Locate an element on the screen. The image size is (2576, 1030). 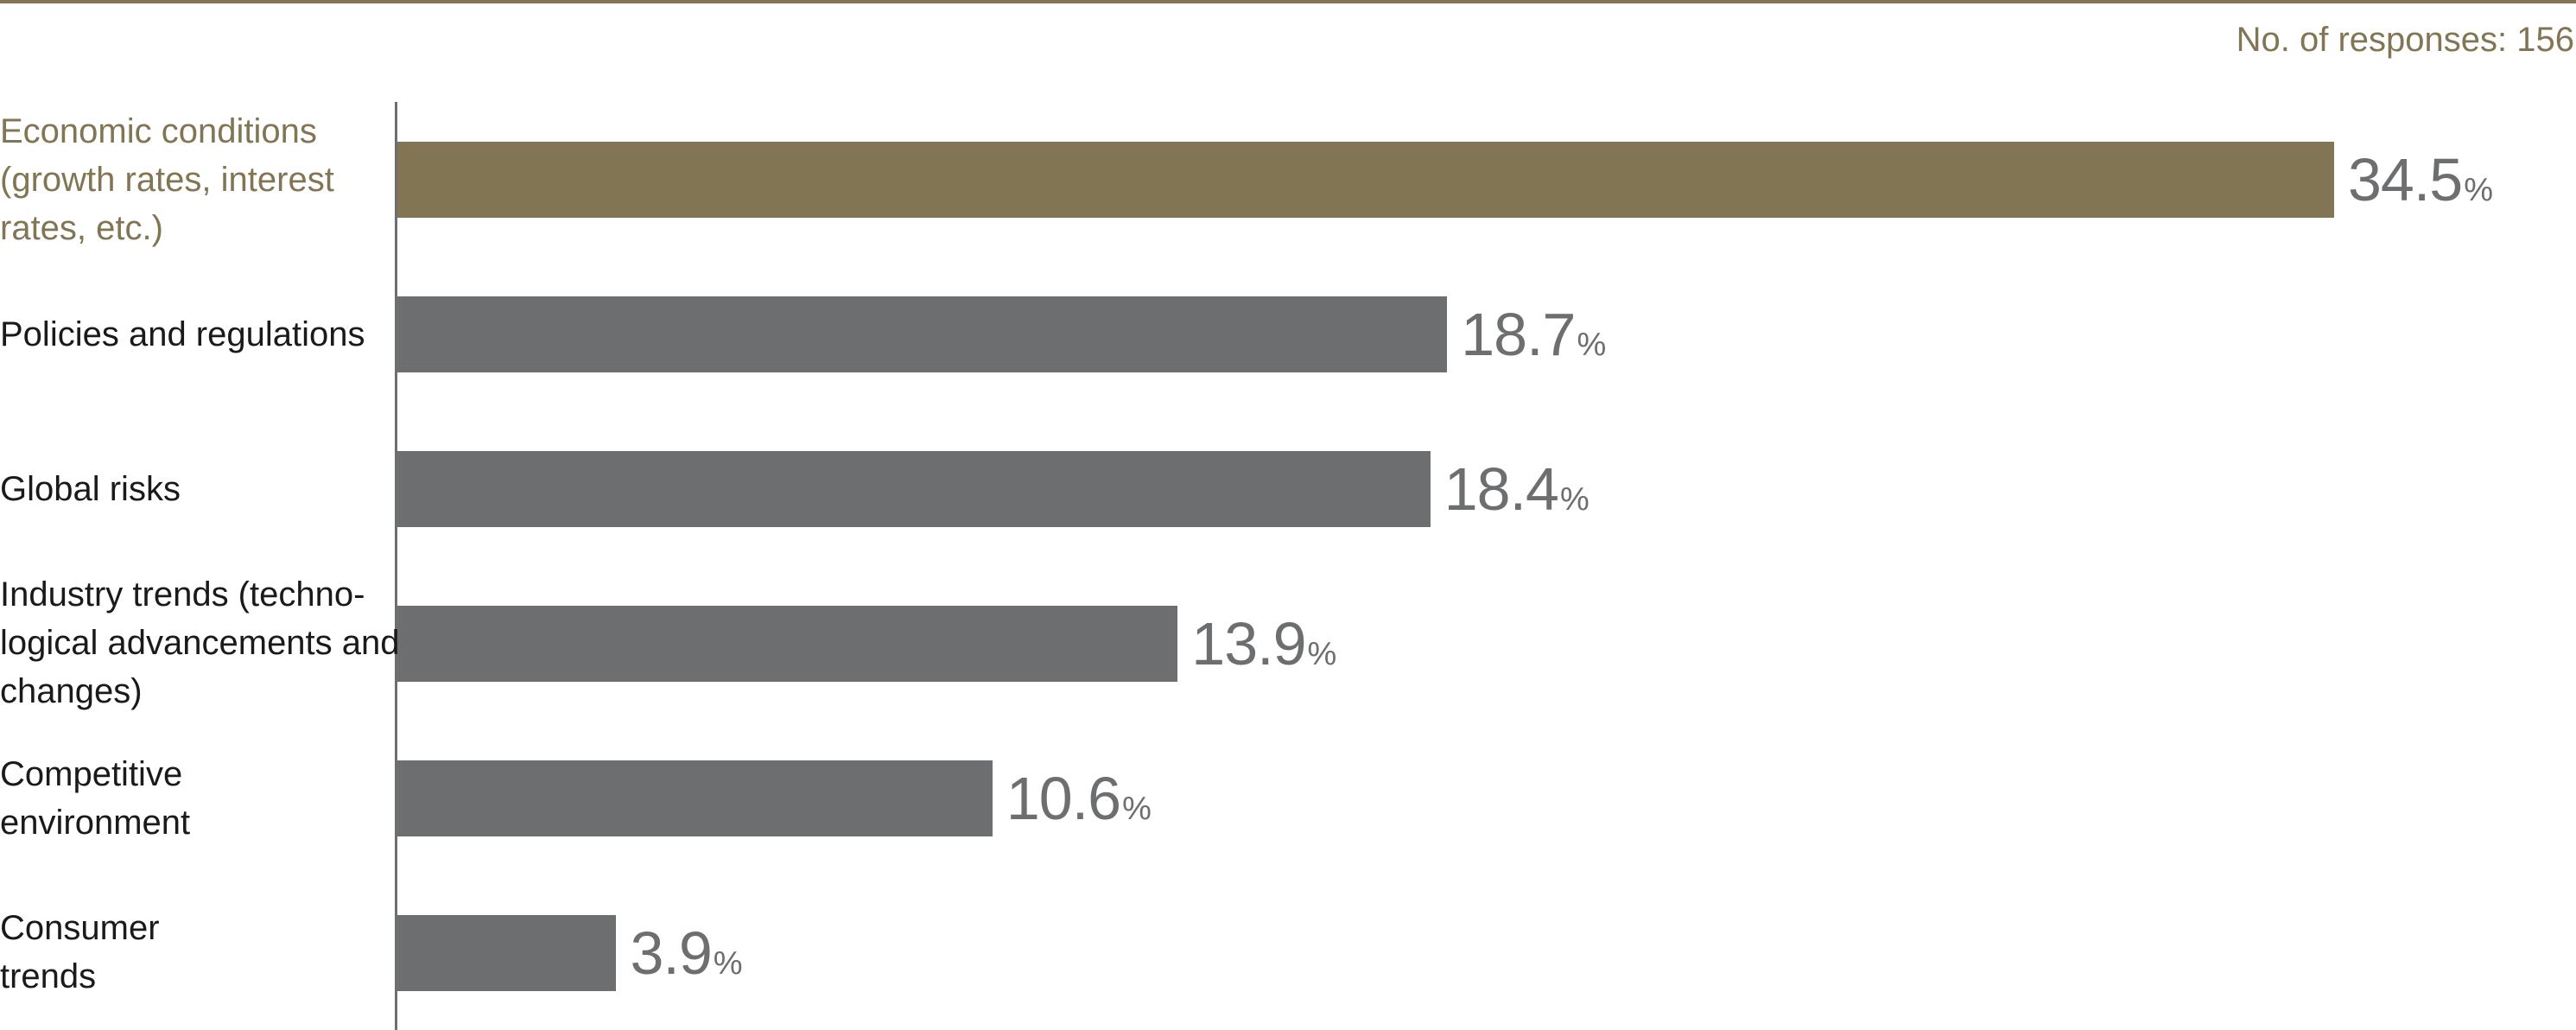
value-label: 34.5% is located at coordinates (2420, 188).